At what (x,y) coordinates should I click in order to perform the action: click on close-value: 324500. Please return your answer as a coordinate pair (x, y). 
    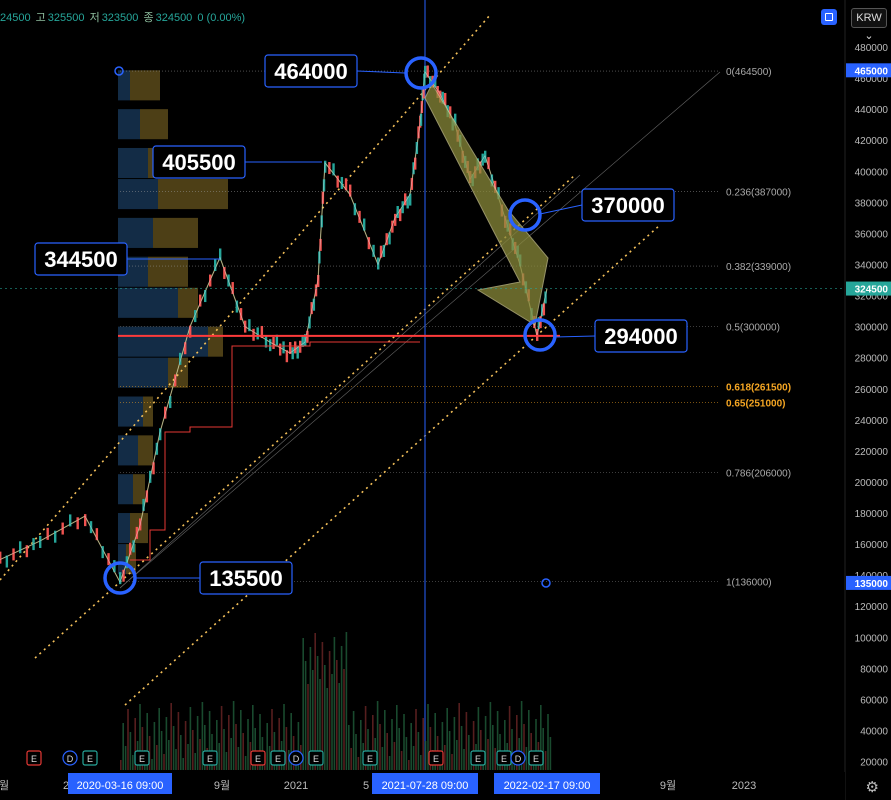
    Looking at the image, I should click on (174, 18).